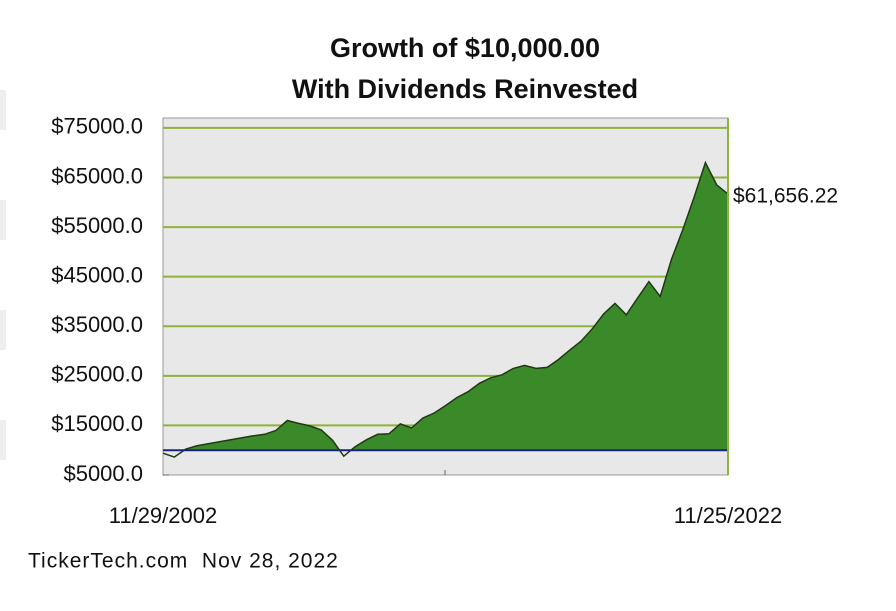 This screenshot has width=896, height=611. What do you see at coordinates (183, 561) in the screenshot?
I see `footer: TickerTech.com Nov 28, 2022` at bounding box center [183, 561].